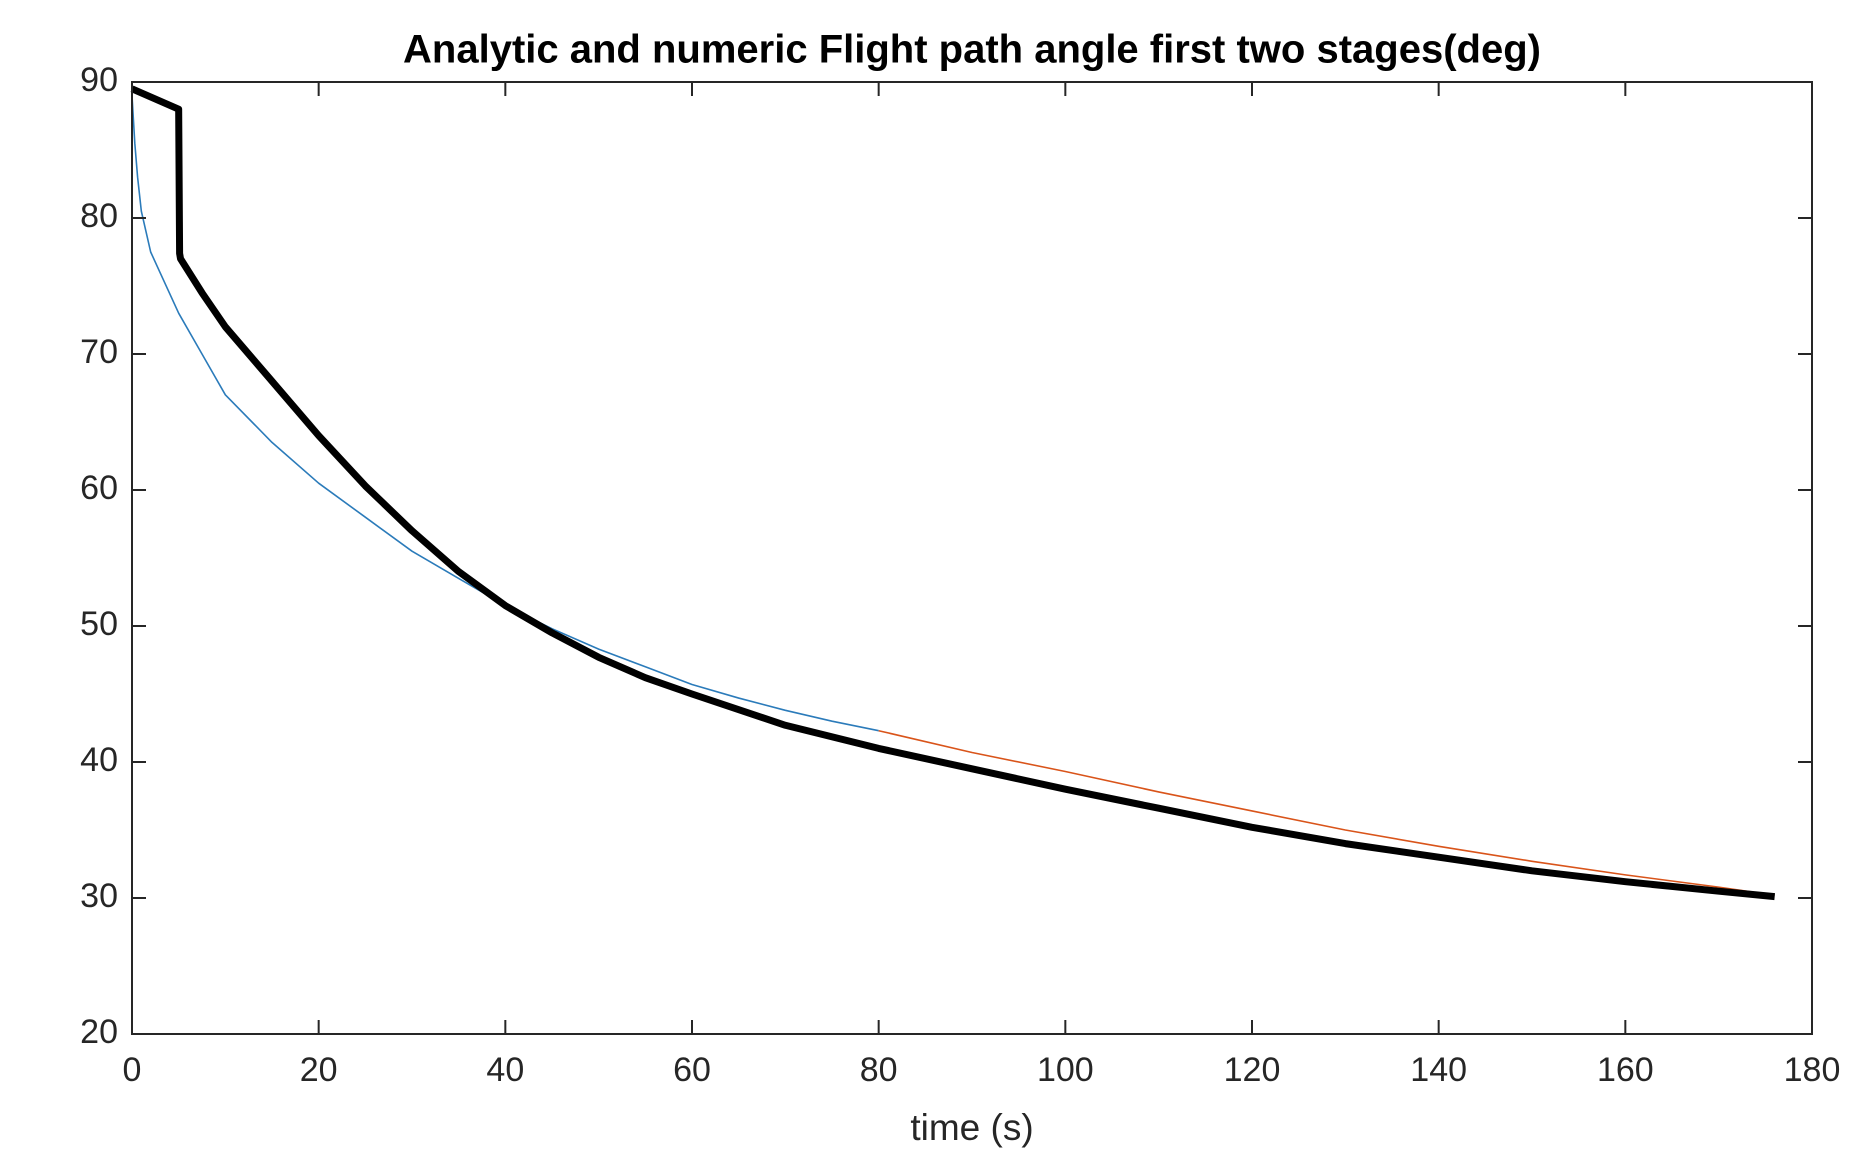 The width and height of the screenshot is (1870, 1173). I want to click on y-tick-label: 70, so click(99, 352).